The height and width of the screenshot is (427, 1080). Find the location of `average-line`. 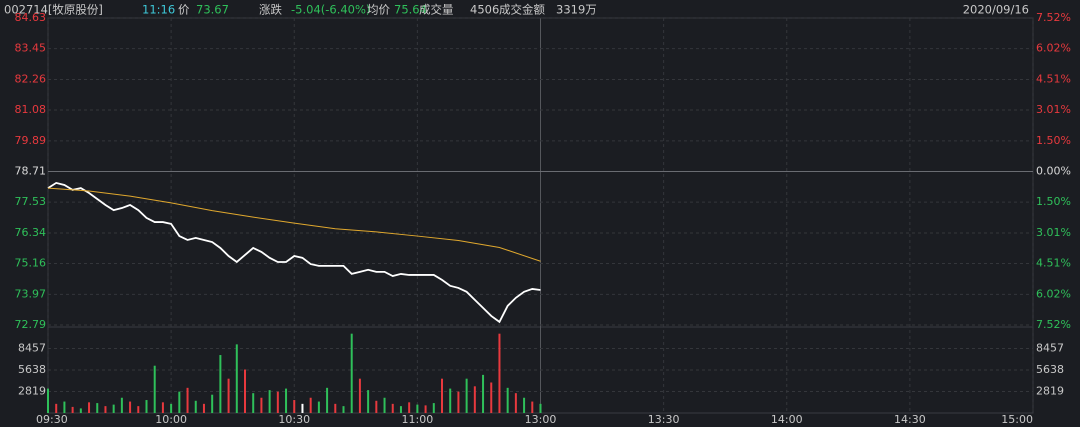

average-line is located at coordinates (294, 224).